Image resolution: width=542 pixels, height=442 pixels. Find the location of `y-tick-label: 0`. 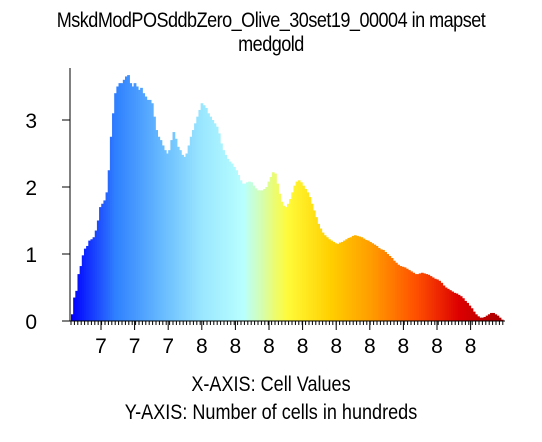

y-tick-label: 0 is located at coordinates (31, 322).